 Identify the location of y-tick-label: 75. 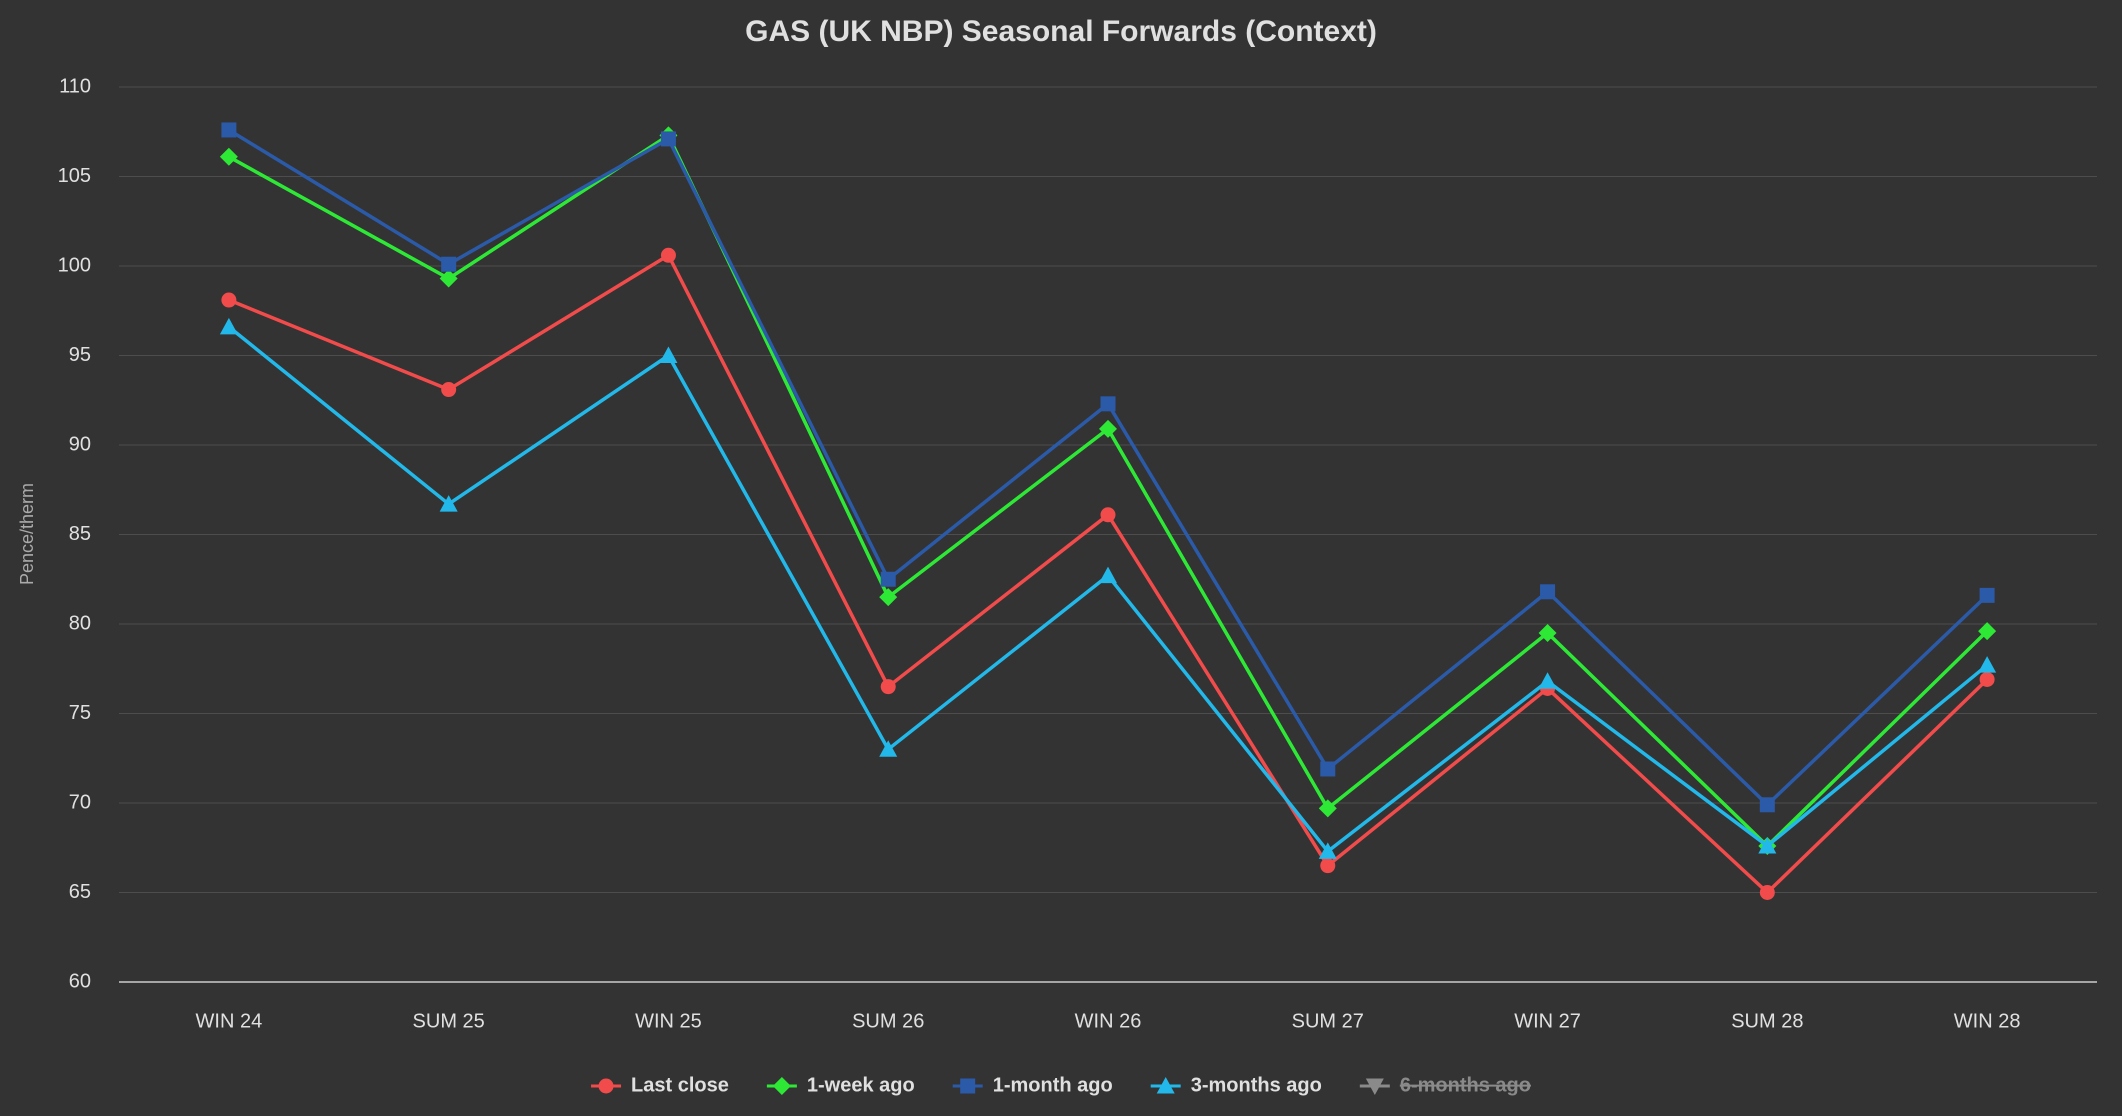
(80, 713).